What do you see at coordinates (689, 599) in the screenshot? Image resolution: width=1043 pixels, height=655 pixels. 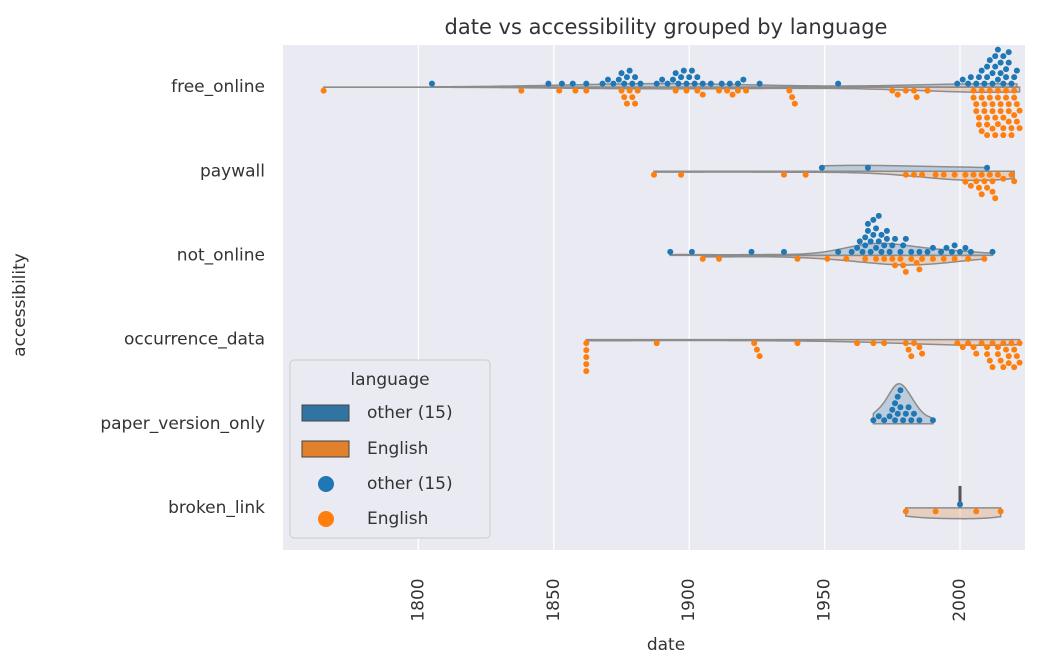 I see `x-tick-label: 1900` at bounding box center [689, 599].